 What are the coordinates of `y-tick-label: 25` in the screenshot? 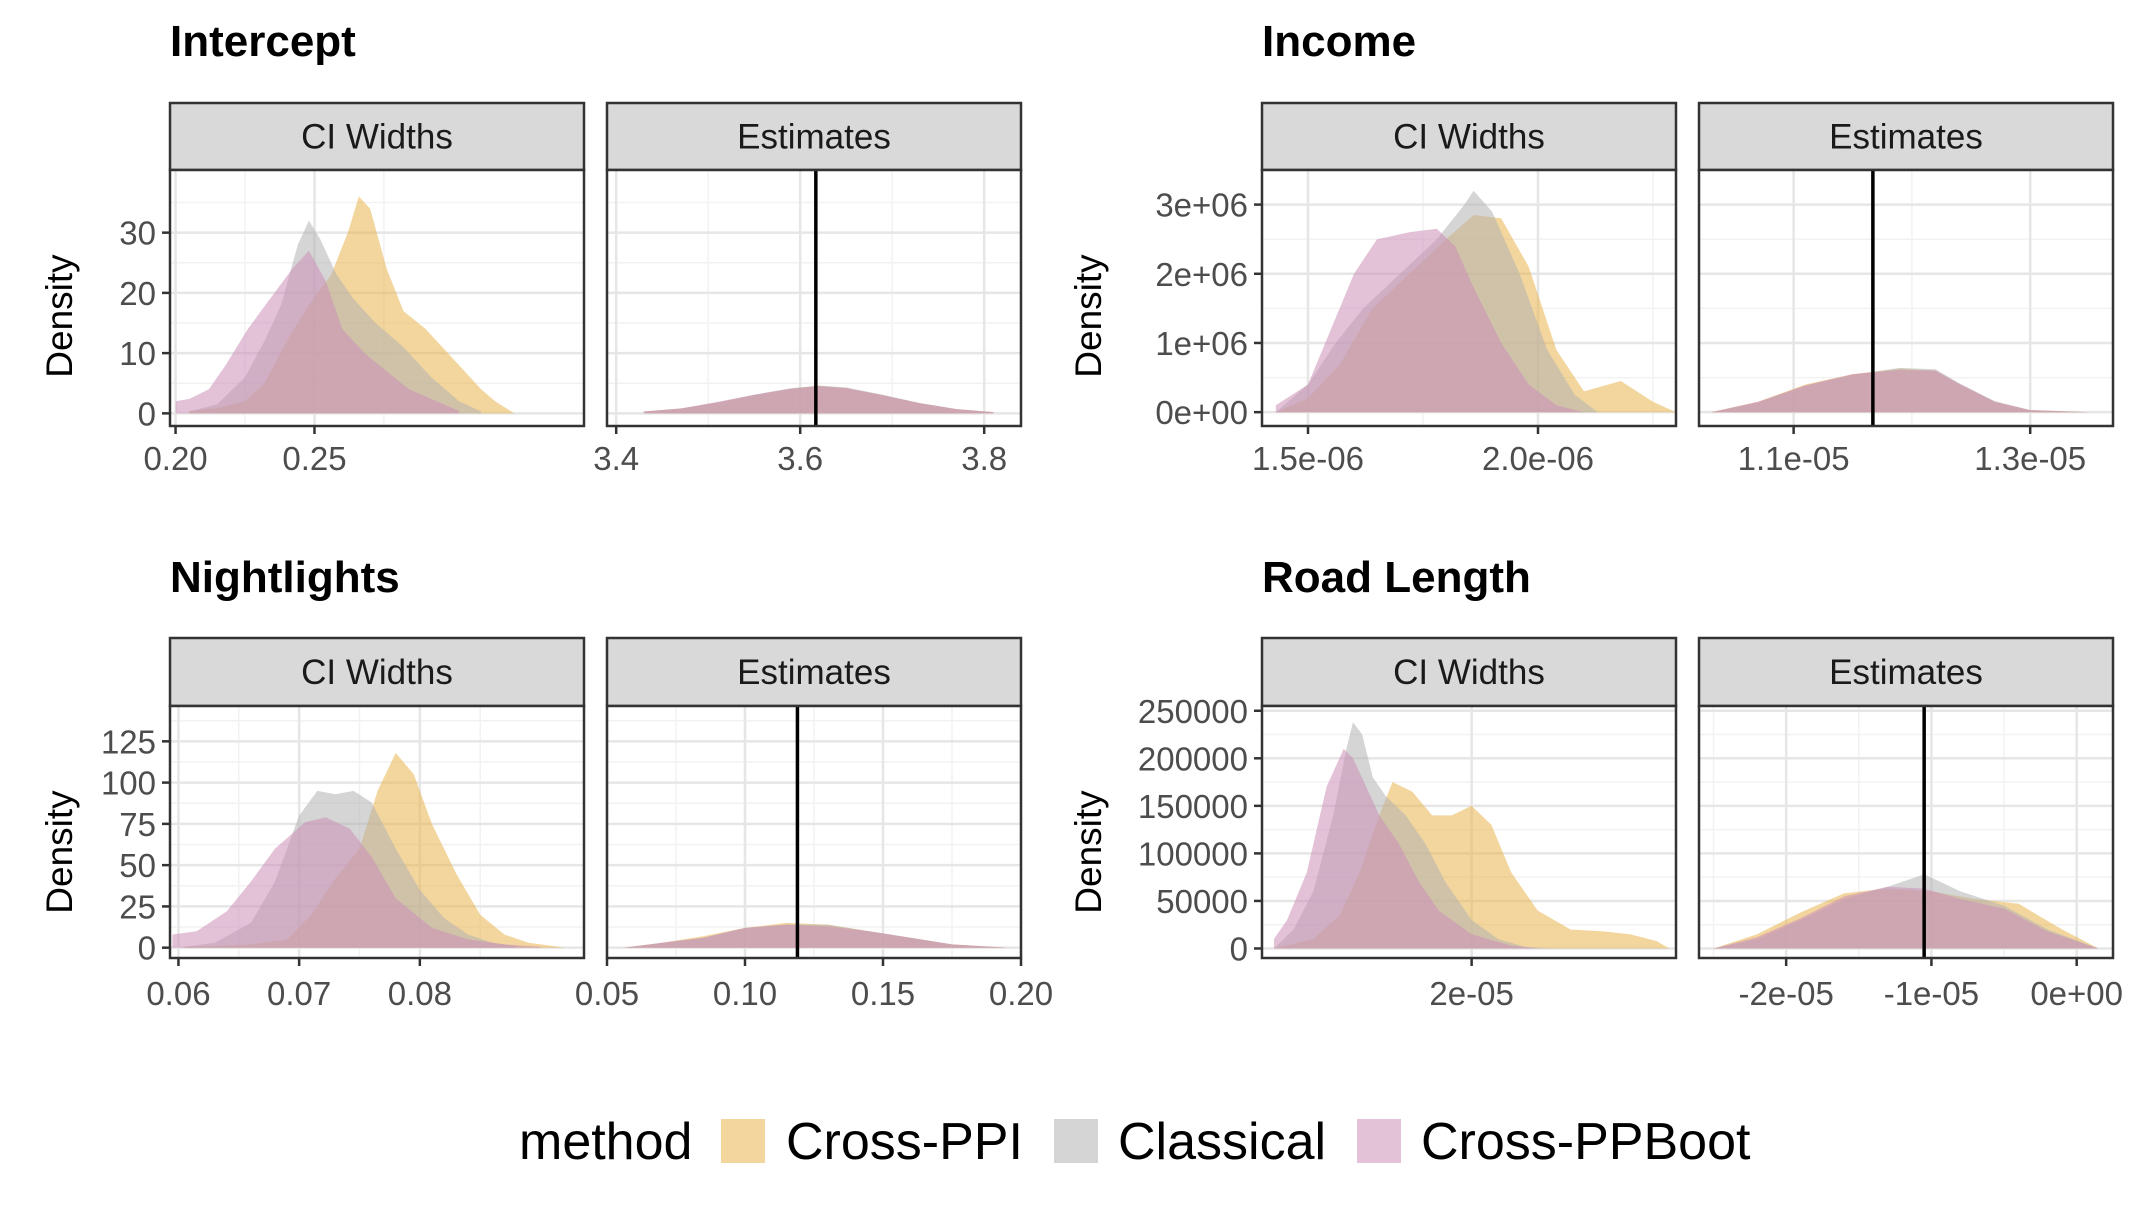 It's located at (137, 906).